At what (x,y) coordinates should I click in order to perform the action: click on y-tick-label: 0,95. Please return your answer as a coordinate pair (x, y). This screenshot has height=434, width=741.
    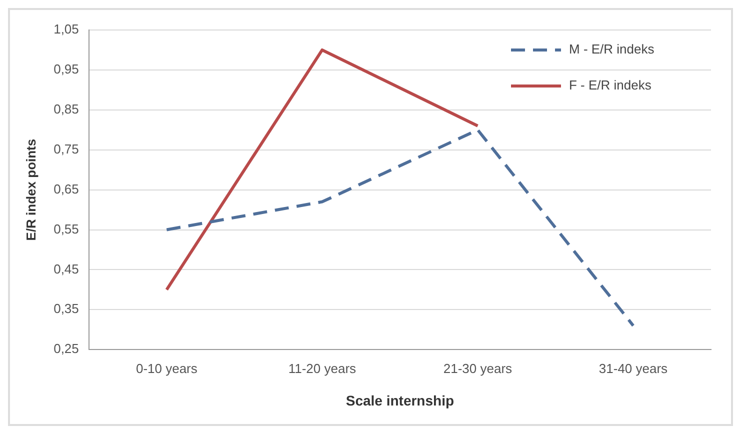
    Looking at the image, I should click on (66, 69).